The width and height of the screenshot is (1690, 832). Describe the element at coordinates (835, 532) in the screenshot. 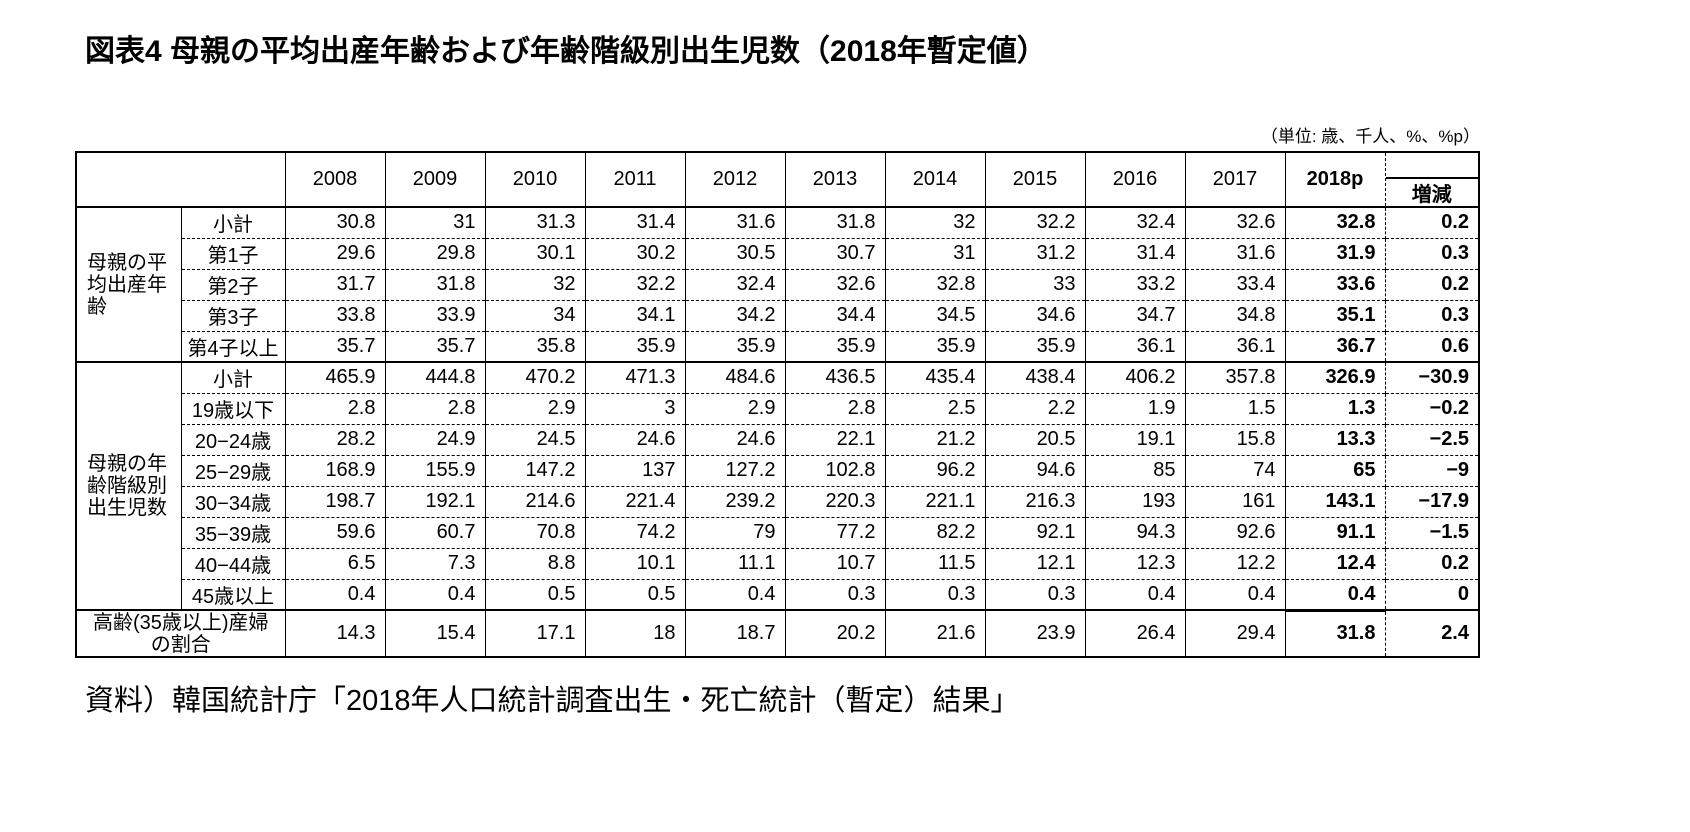

I see `value-cell: 77.2` at that location.